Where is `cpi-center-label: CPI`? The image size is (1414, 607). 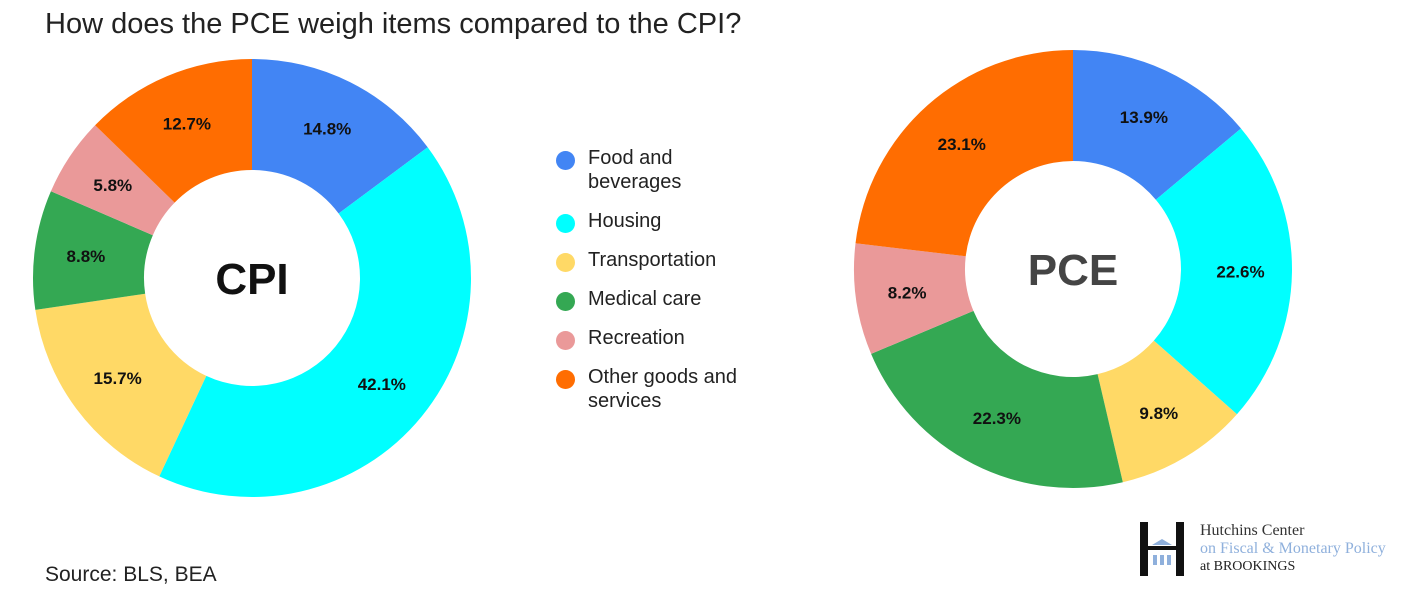 cpi-center-label: CPI is located at coordinates (251, 279).